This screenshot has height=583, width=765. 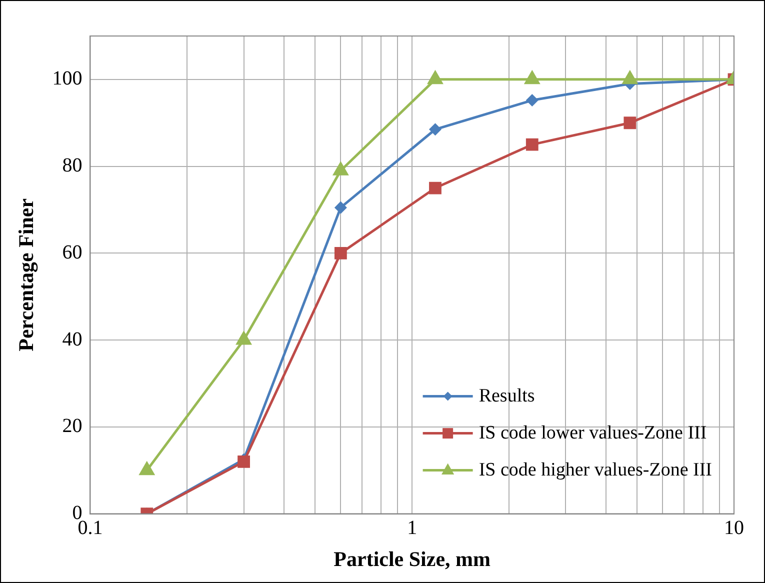 What do you see at coordinates (72, 426) in the screenshot?
I see `y-tick-label: 20` at bounding box center [72, 426].